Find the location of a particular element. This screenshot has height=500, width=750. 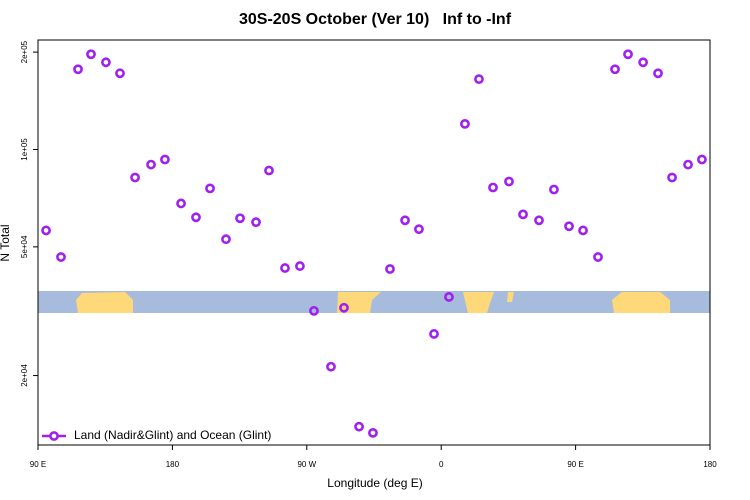

chart-title: 30S-20S October (Ver 10) Inf to -Inf is located at coordinates (375, 19).